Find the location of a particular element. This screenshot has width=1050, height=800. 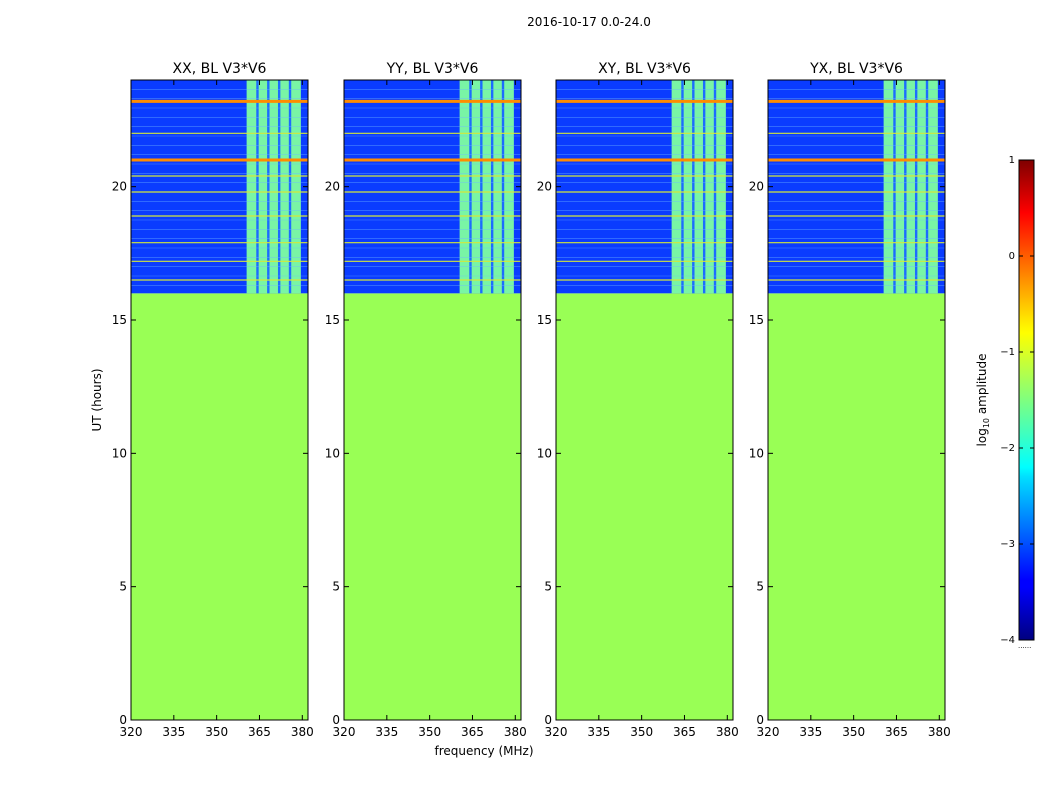

colorbar: 1 0 −1 −2 −3 −4 is located at coordinates (1017, 400).